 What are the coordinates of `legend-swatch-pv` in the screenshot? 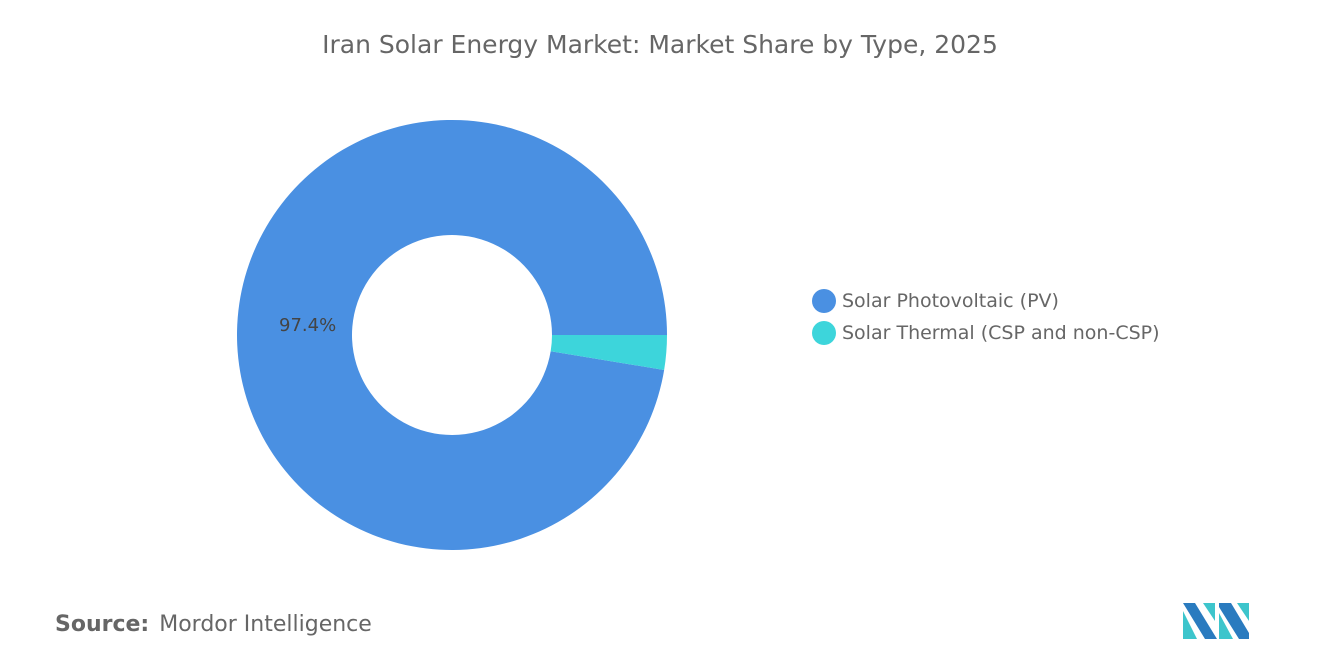 It's located at (824, 301).